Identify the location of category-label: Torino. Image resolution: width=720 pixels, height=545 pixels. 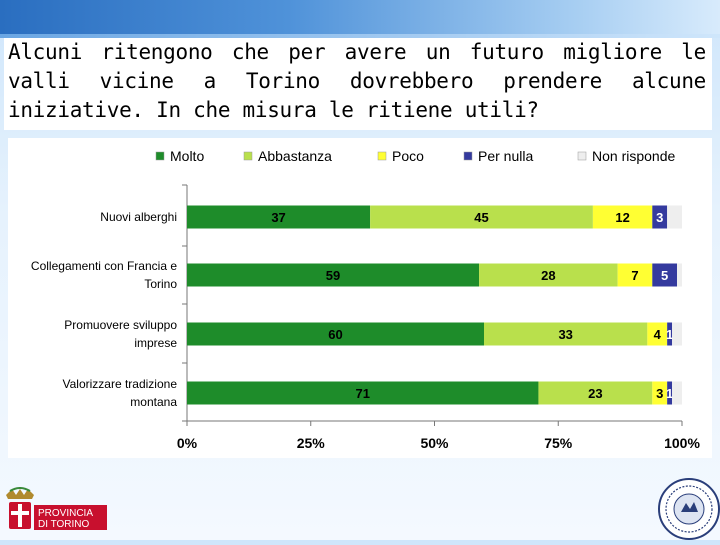
(160, 284).